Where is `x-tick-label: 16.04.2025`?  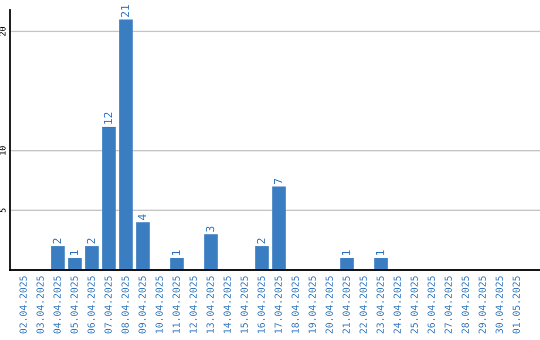 x-tick-label: 16.04.2025 is located at coordinates (261, 304).